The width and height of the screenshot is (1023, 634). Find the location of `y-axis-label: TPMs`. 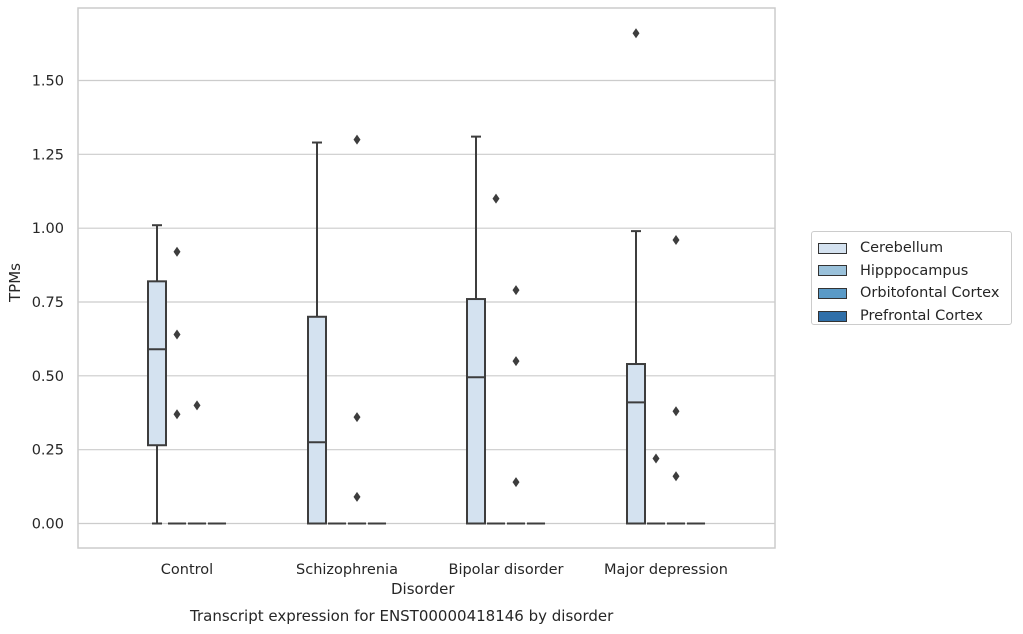

y-axis-label: TPMs is located at coordinates (15, 282).